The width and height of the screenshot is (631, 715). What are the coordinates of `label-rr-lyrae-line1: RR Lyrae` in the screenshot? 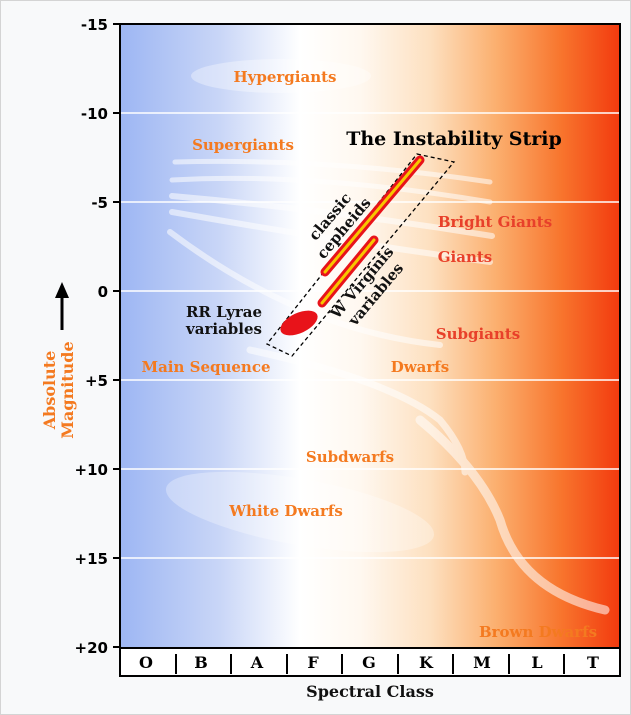 It's located at (224, 312).